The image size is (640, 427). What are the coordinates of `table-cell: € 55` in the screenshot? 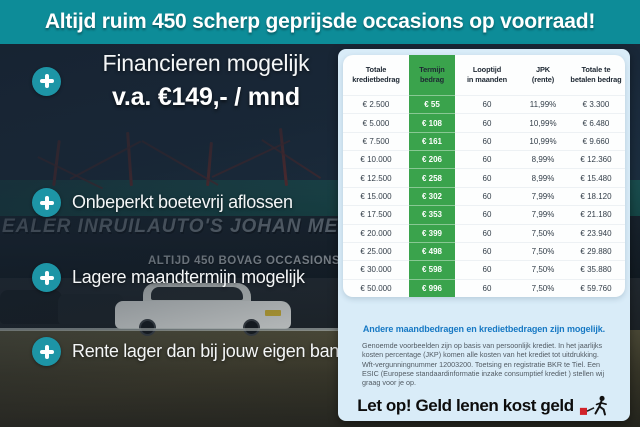 It's located at (432, 104).